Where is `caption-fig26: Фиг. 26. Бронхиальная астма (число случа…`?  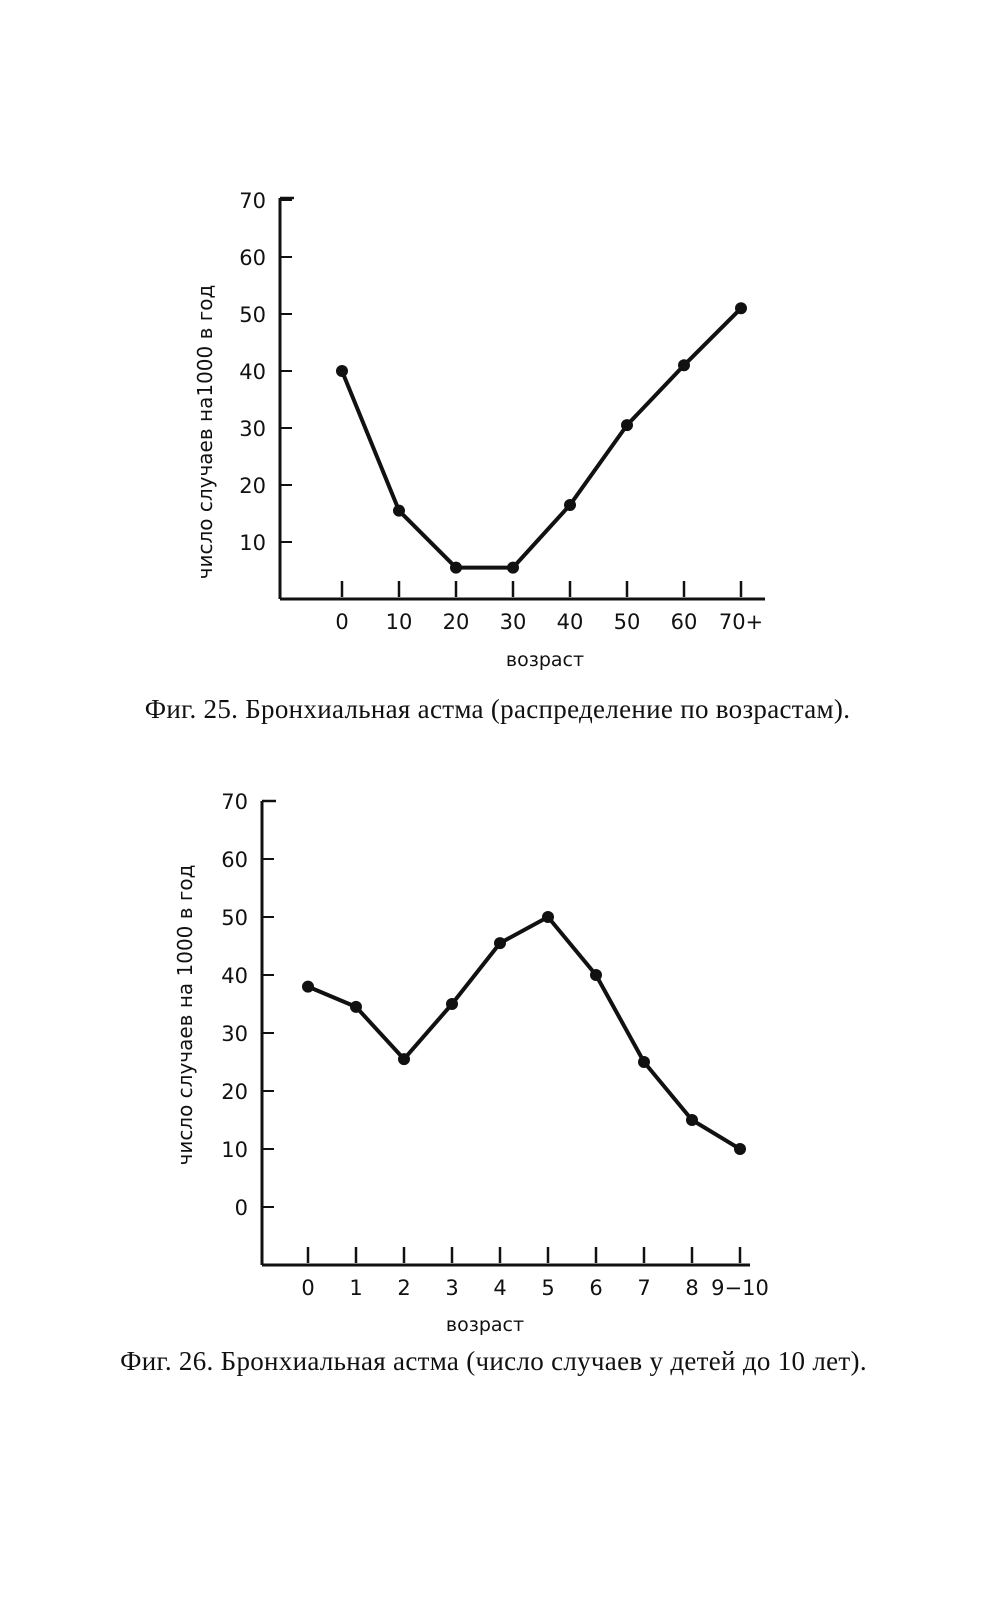
caption-fig26: Фиг. 26. Бронхиальная астма (число случа… is located at coordinates (493, 1361).